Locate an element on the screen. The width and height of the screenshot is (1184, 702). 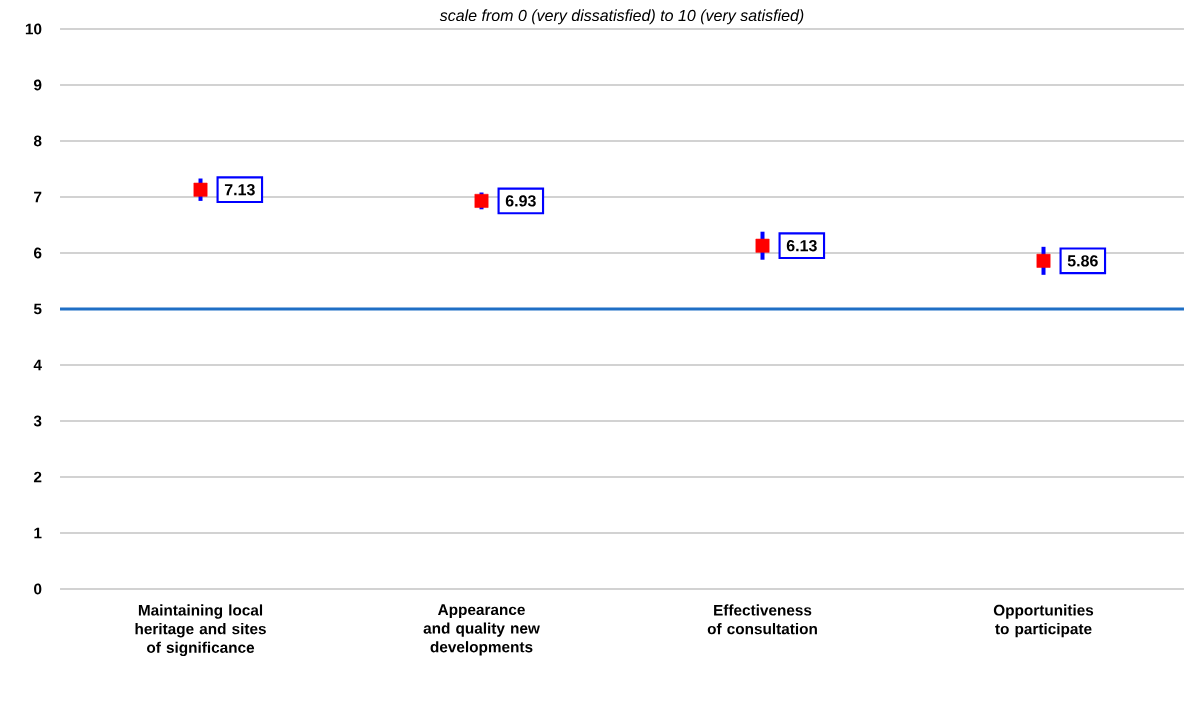
y-tick-label: 4 is located at coordinates (37, 365).